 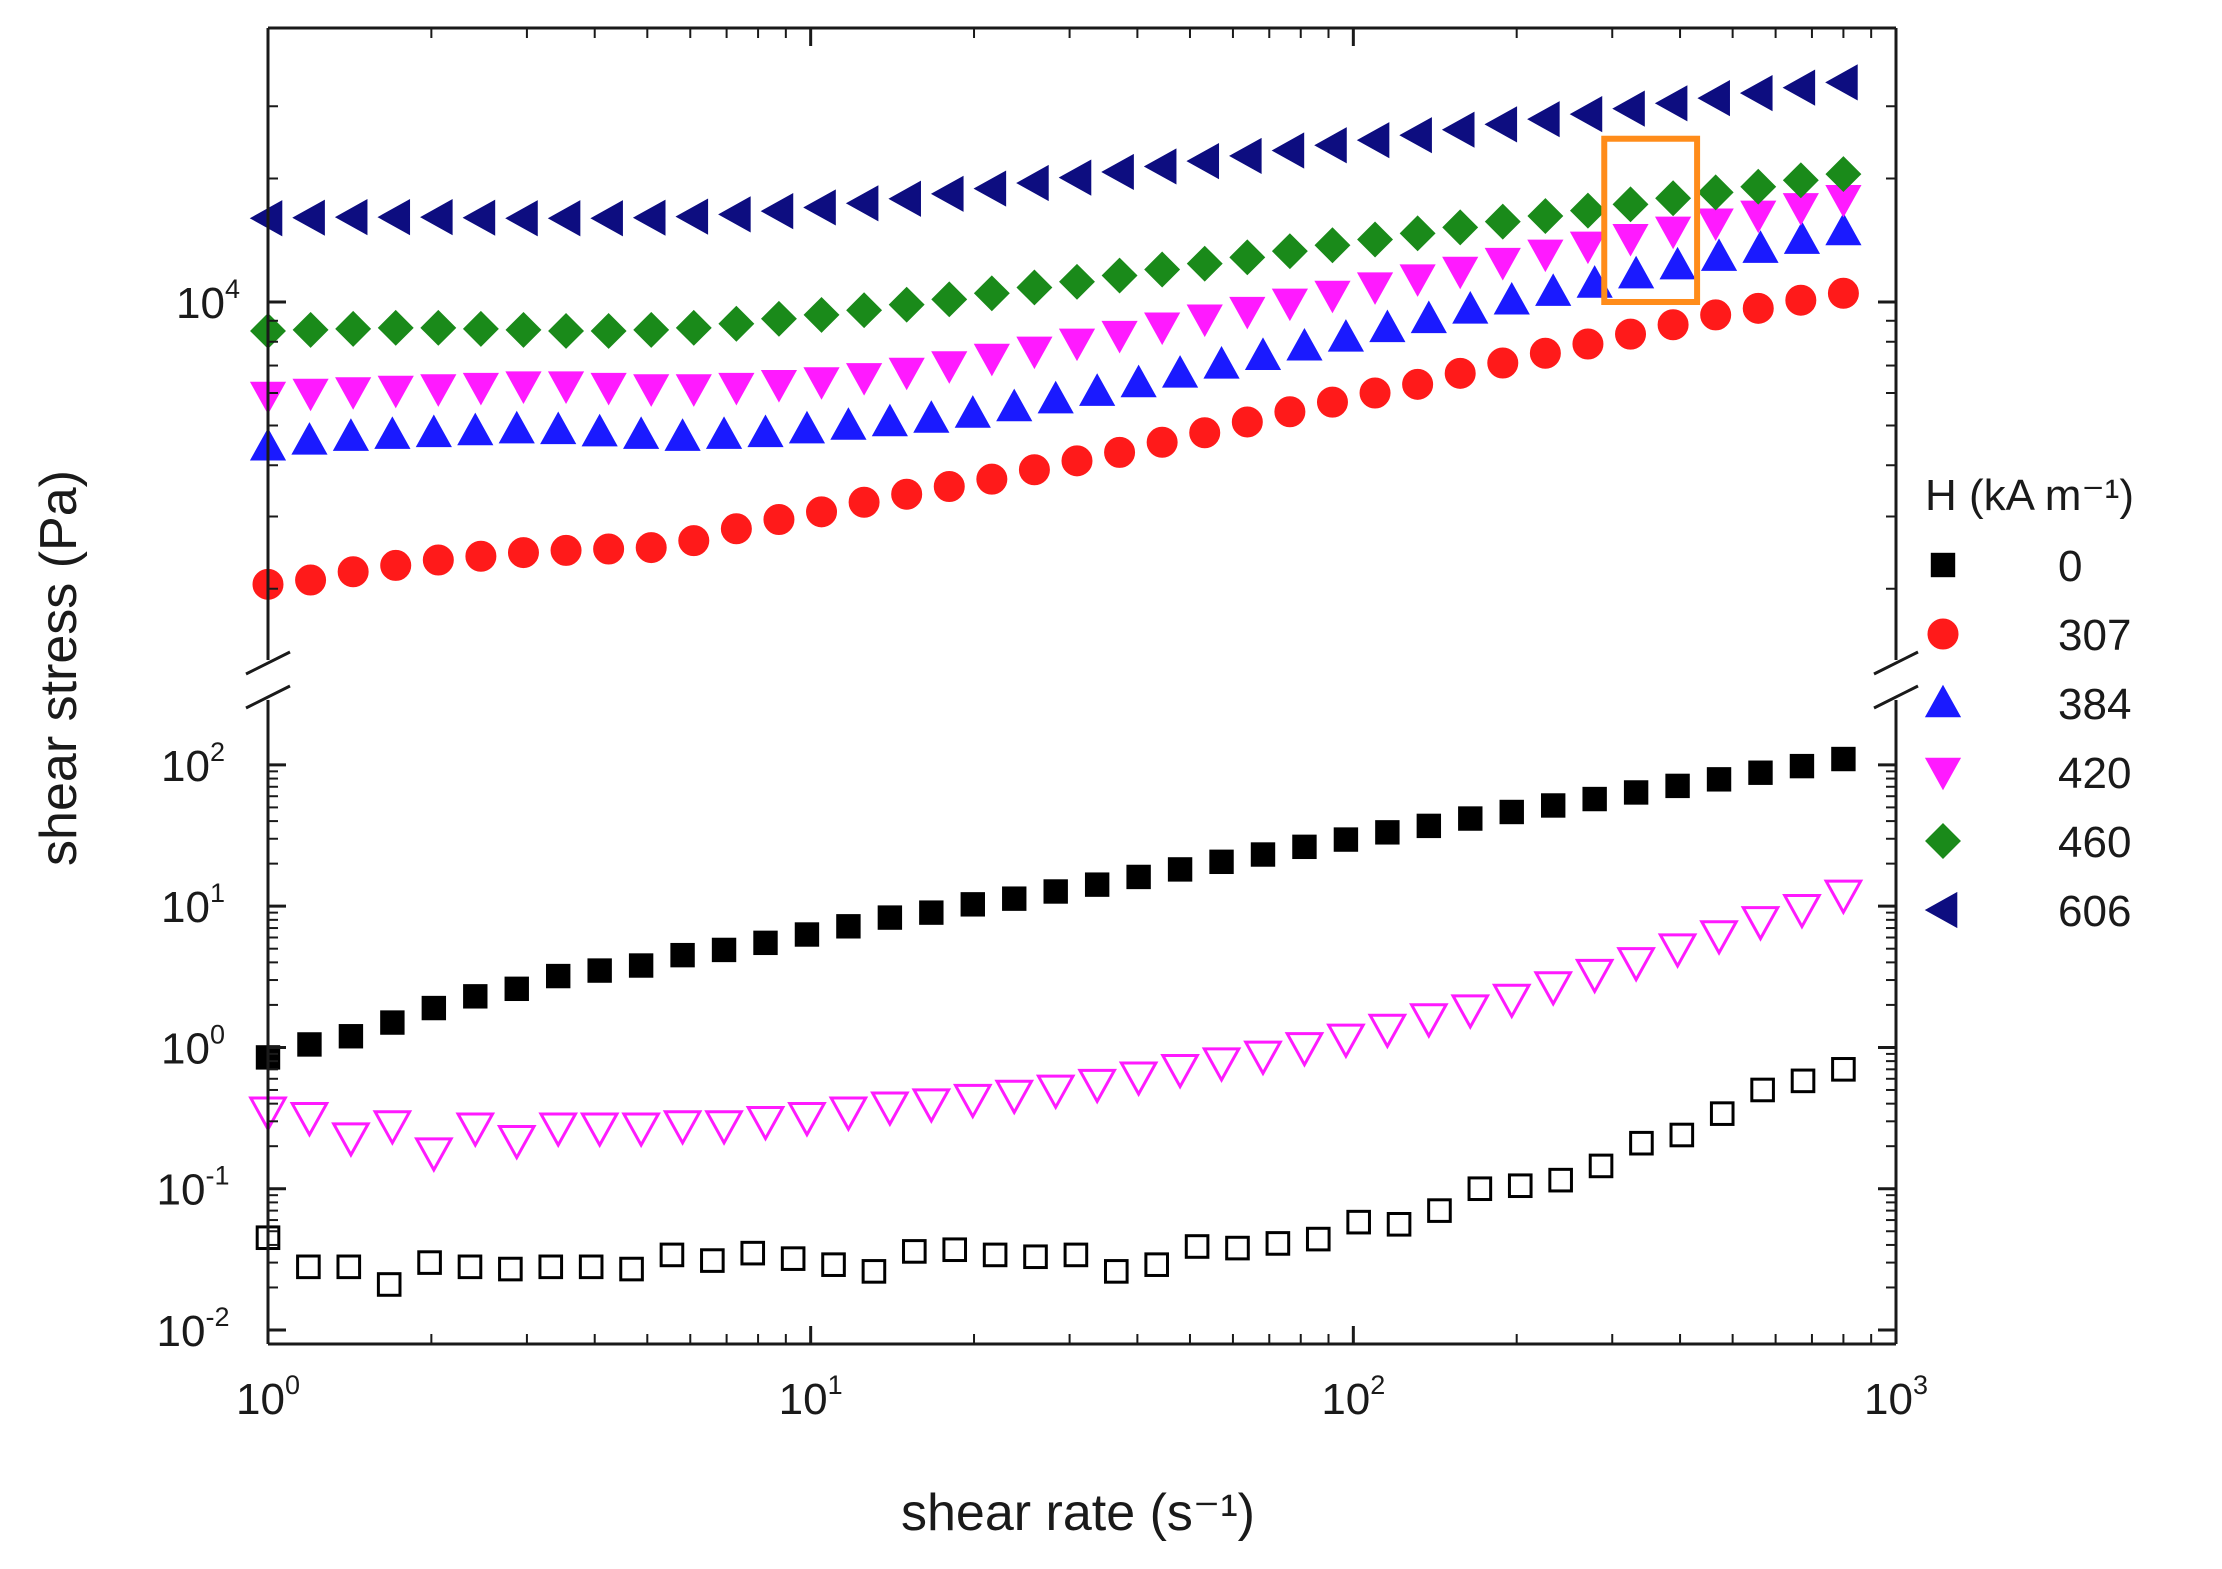 I want to click on legend-item: 0, so click(x=2006, y=566).